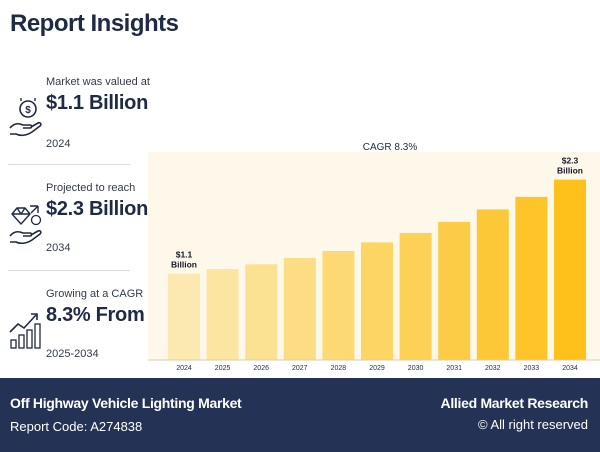 The width and height of the screenshot is (600, 452). I want to click on stat-market-value: $ Market was valued at $1.1 Billion 2024, so click(75, 126).